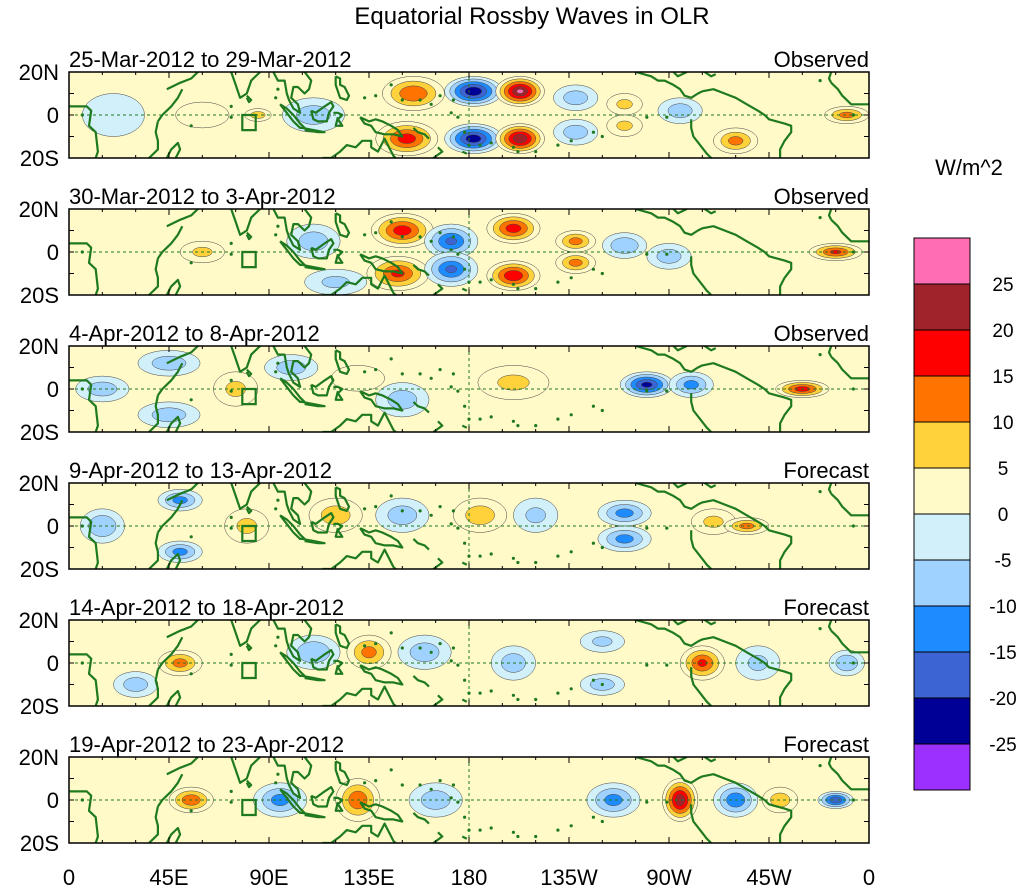 The image size is (1021, 890). What do you see at coordinates (1003, 469) in the screenshot?
I see `colorbar-label: 5` at bounding box center [1003, 469].